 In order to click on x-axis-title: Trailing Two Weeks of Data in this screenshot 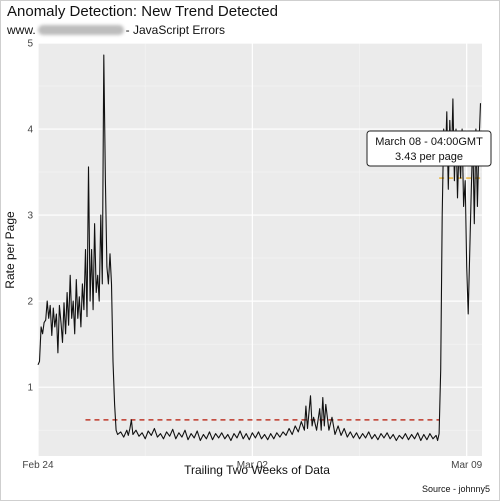, I will do `click(257, 470)`.